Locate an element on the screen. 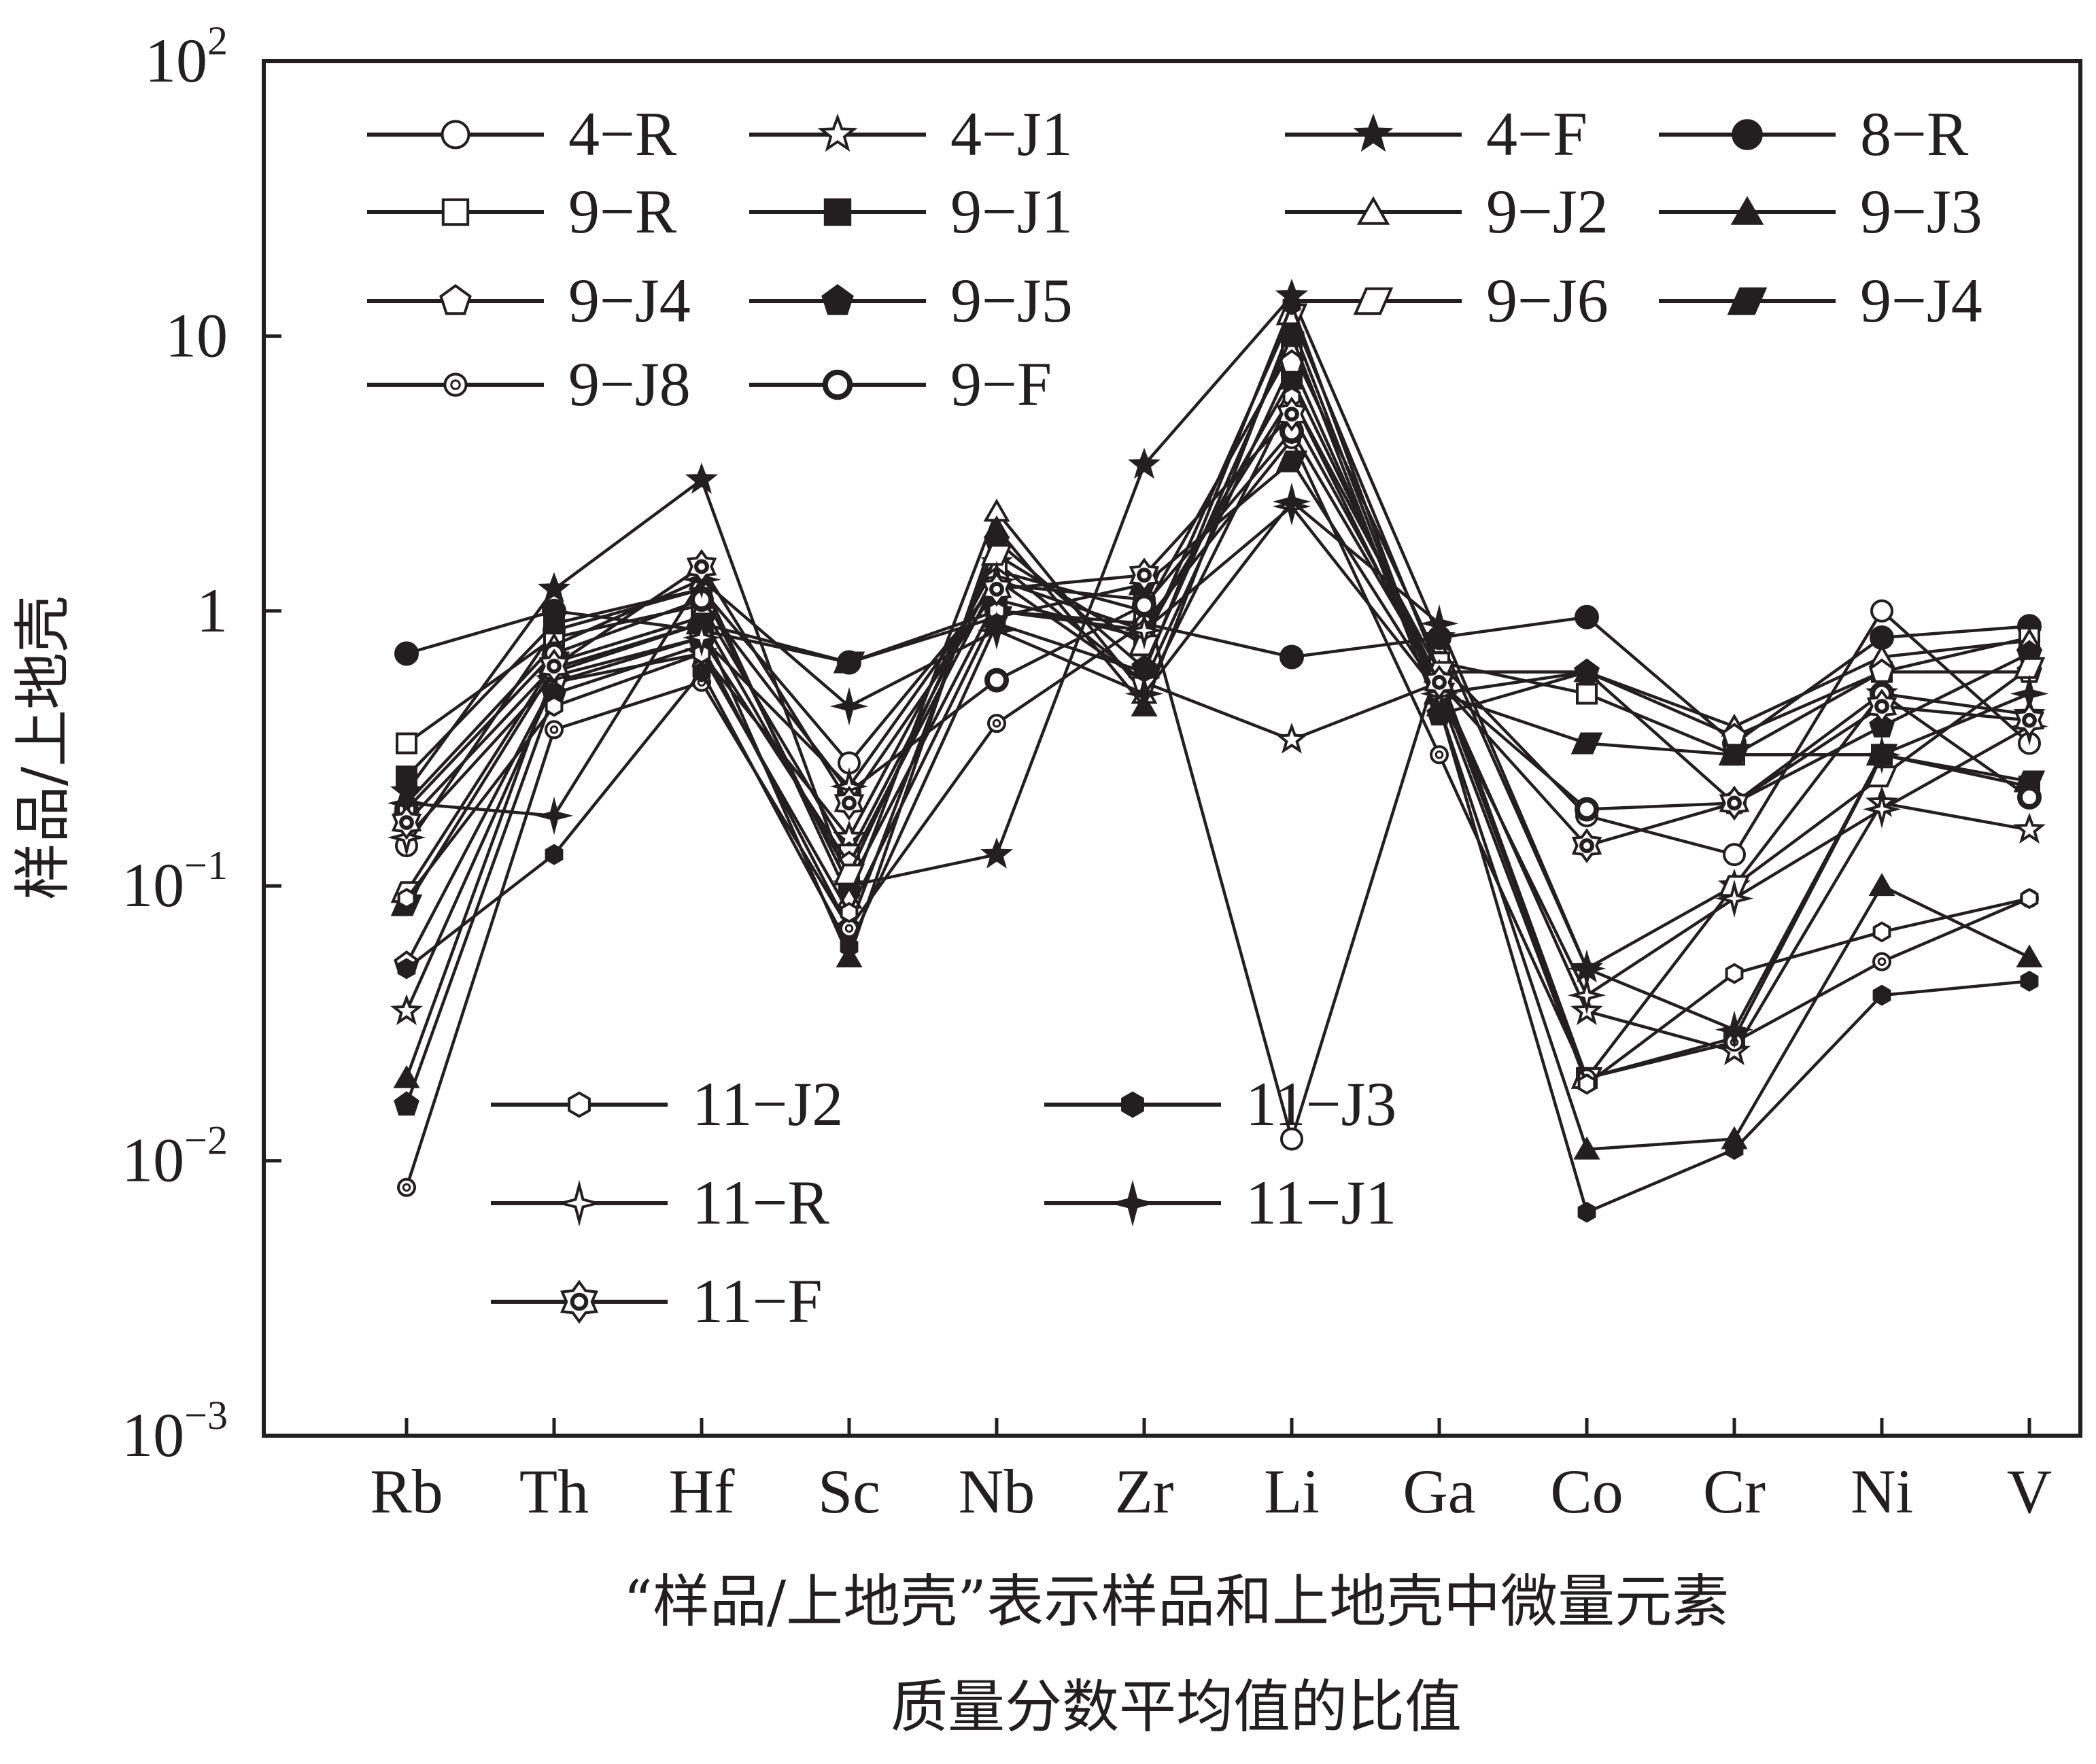 This screenshot has height=1764, width=2096. legend-label: 4−J1 is located at coordinates (1012, 134).